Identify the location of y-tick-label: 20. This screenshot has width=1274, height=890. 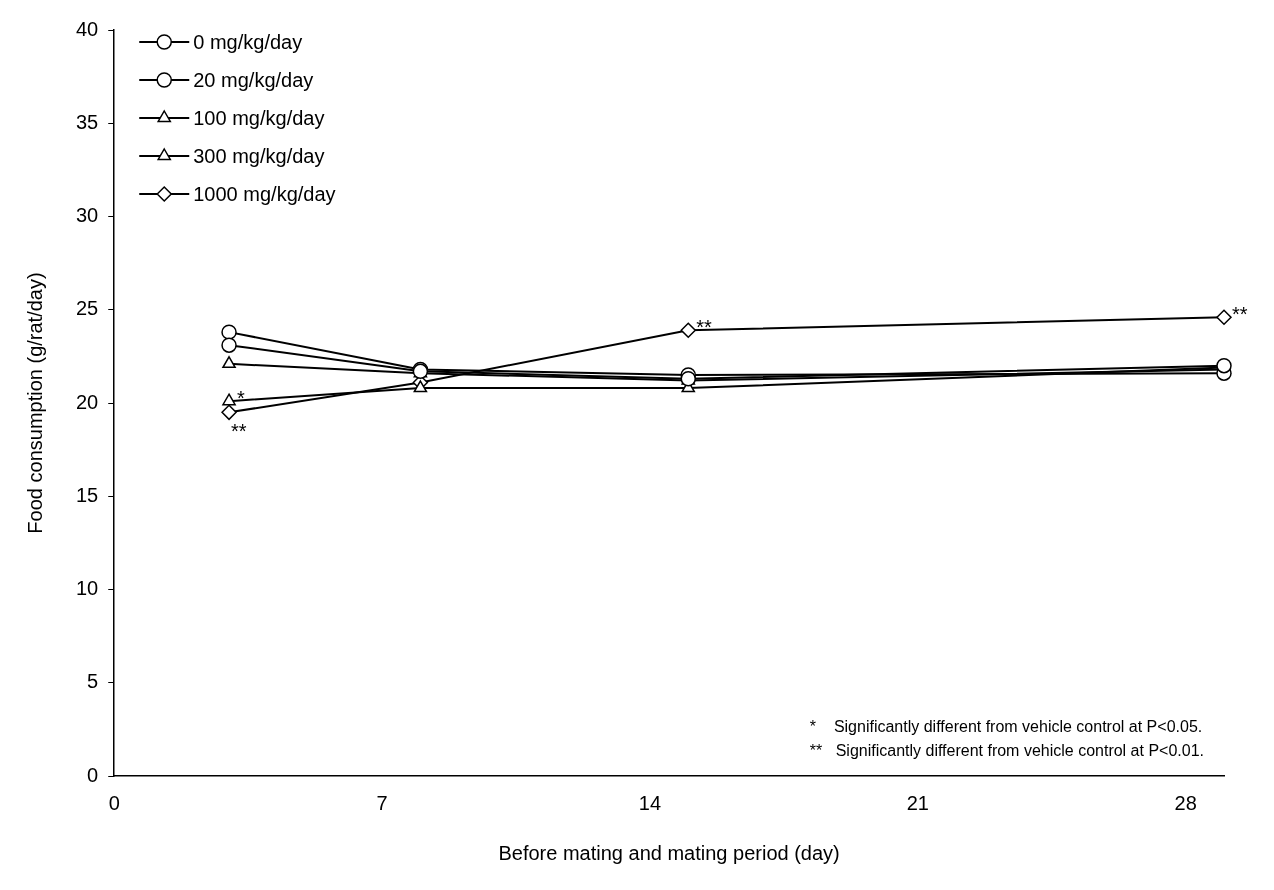
(87, 401).